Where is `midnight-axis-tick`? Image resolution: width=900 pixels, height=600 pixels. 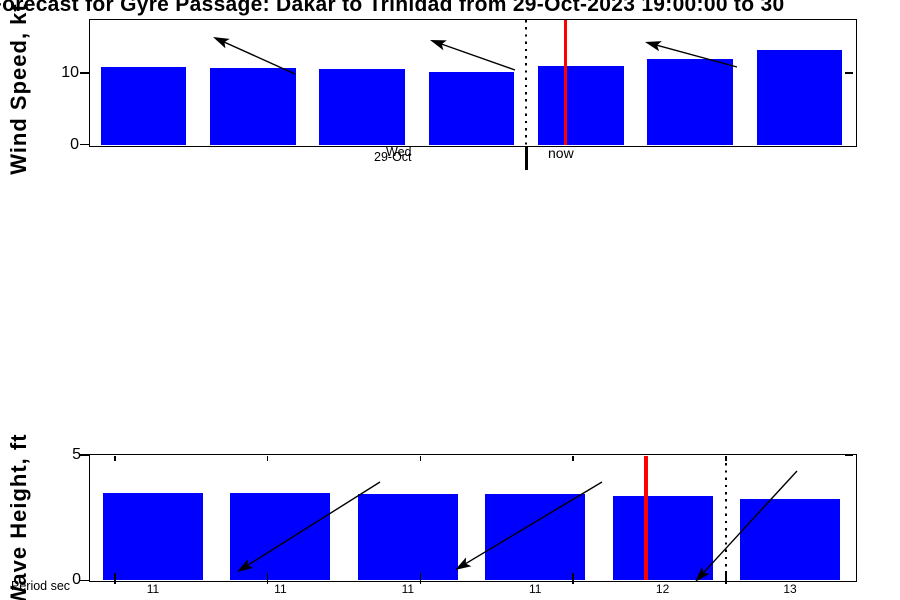 midnight-axis-tick is located at coordinates (526, 158).